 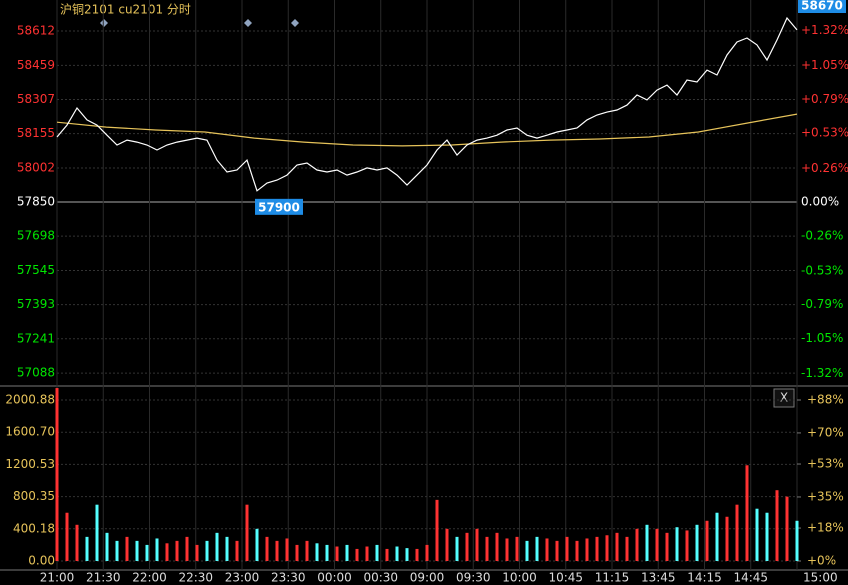 What do you see at coordinates (30, 432) in the screenshot?
I see `y-tick-label: 1600.70` at bounding box center [30, 432].